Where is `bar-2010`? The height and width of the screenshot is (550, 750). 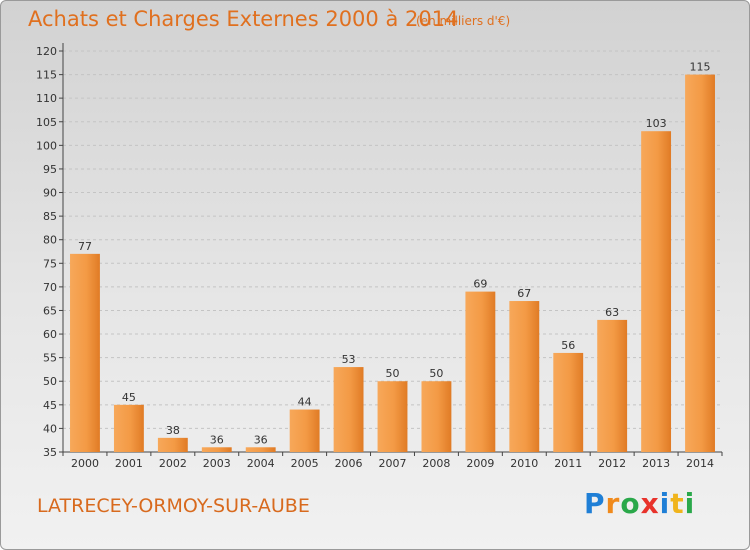 bar-2010 is located at coordinates (524, 376).